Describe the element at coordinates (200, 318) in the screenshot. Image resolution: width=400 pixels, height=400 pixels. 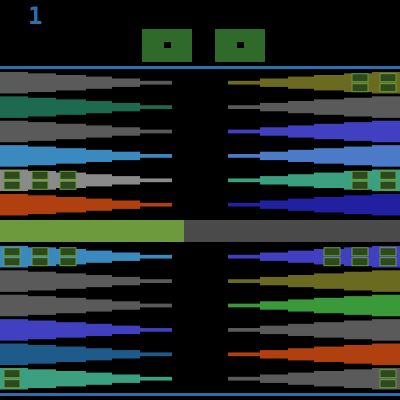
I see `center-bar-lower` at that location.